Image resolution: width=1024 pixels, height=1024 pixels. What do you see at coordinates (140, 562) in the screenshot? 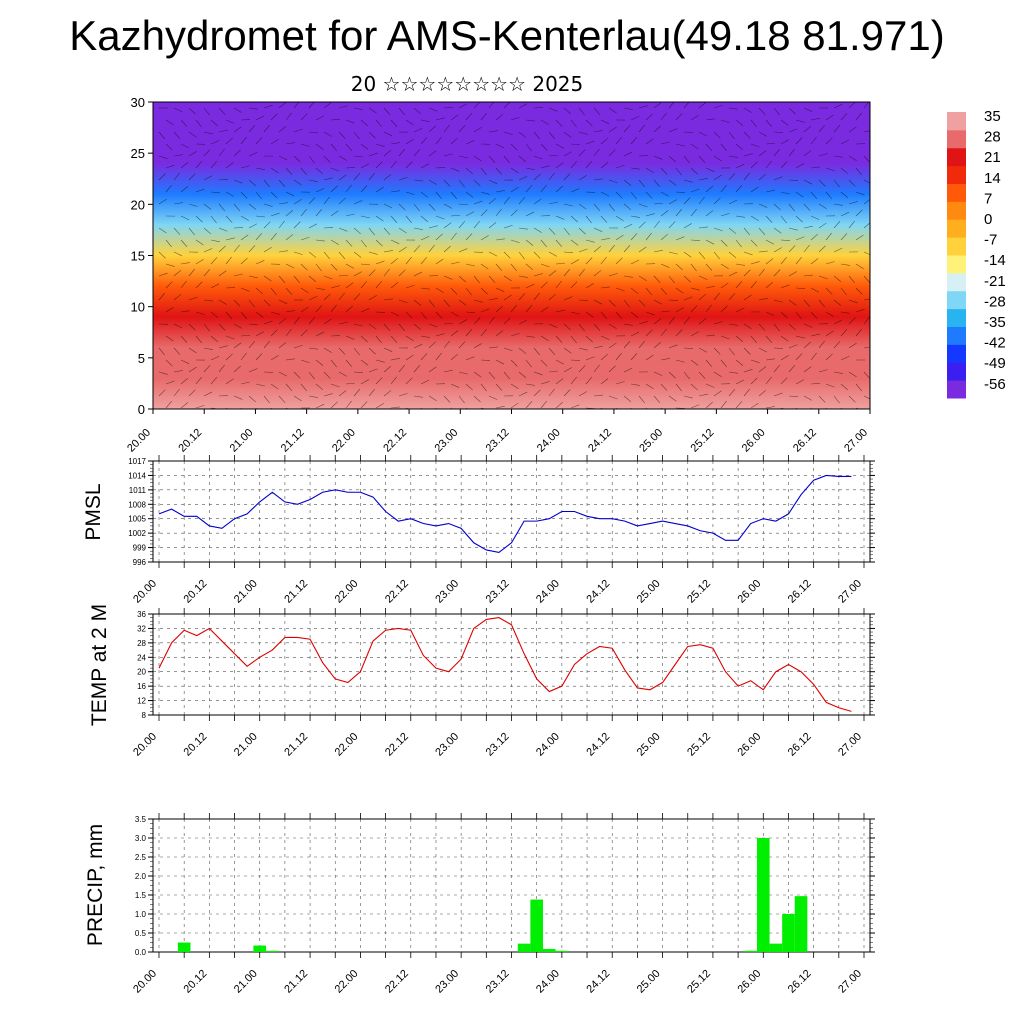
I see `y-tick-label: 996` at bounding box center [140, 562].